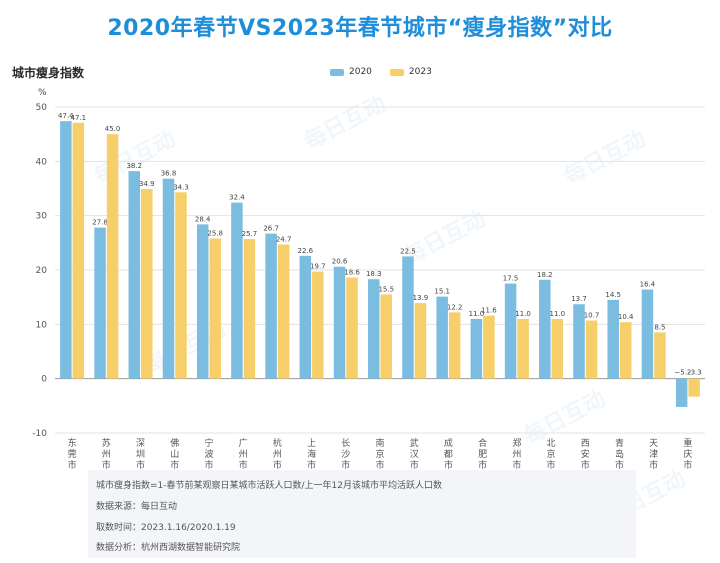 The height and width of the screenshot is (563, 720). What do you see at coordinates (408, 251) in the screenshot?
I see `data-label-2020: 22.5` at bounding box center [408, 251].